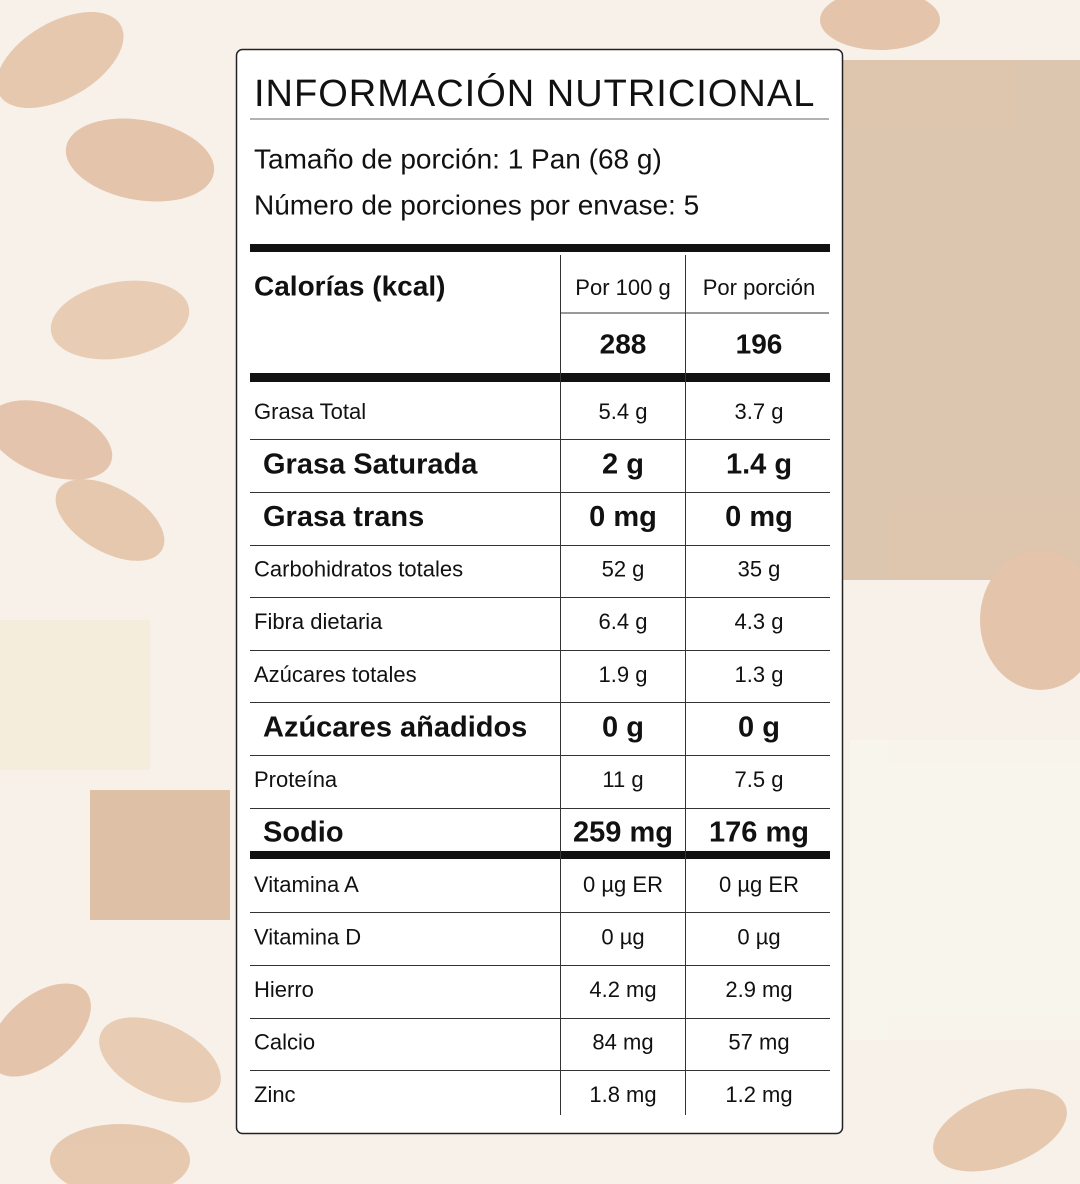  What do you see at coordinates (303, 832) in the screenshot?
I see `nutrient-name: Sodio` at bounding box center [303, 832].